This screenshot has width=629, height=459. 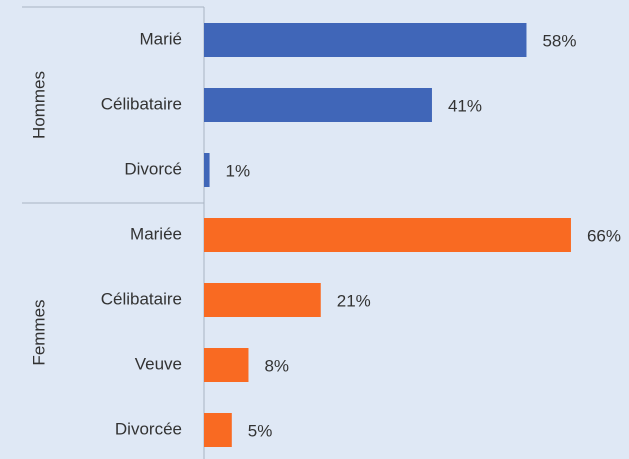 What do you see at coordinates (148, 428) in the screenshot?
I see `category-label: Divorcée` at bounding box center [148, 428].